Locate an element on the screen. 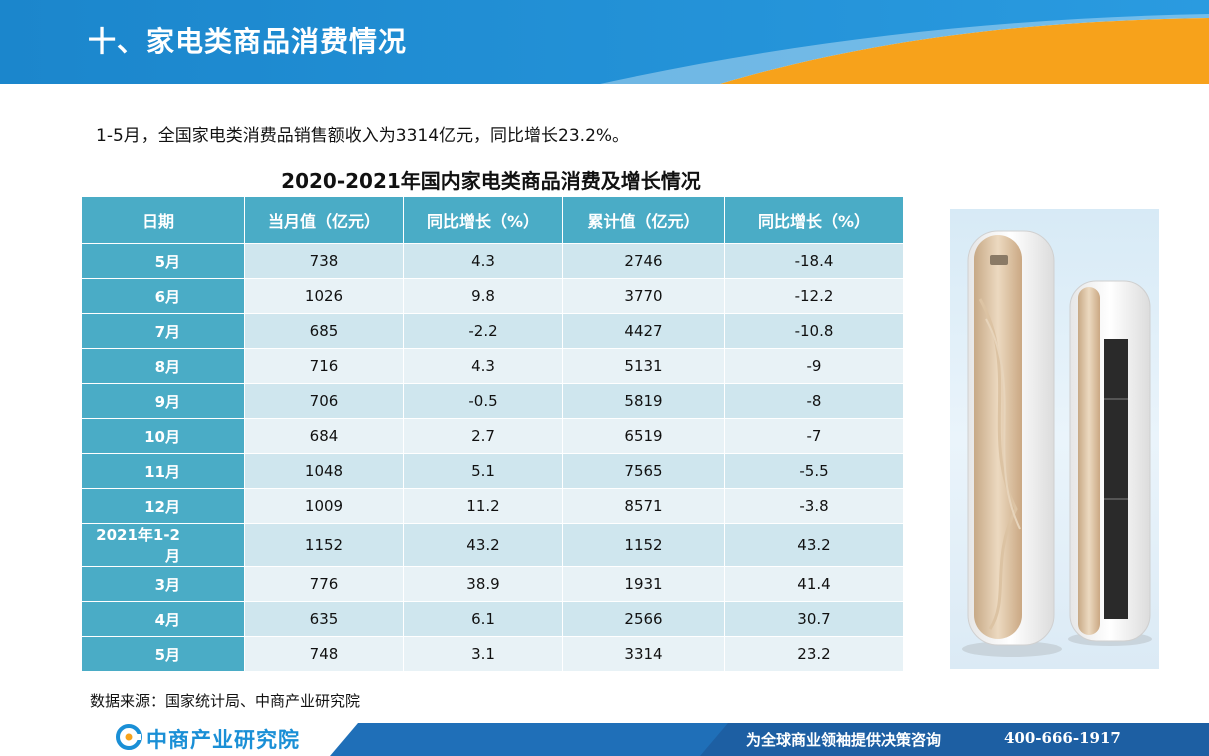 The width and height of the screenshot is (1209, 756). table-row: 9月 706 -0.5 5819 -8 is located at coordinates (492, 401).